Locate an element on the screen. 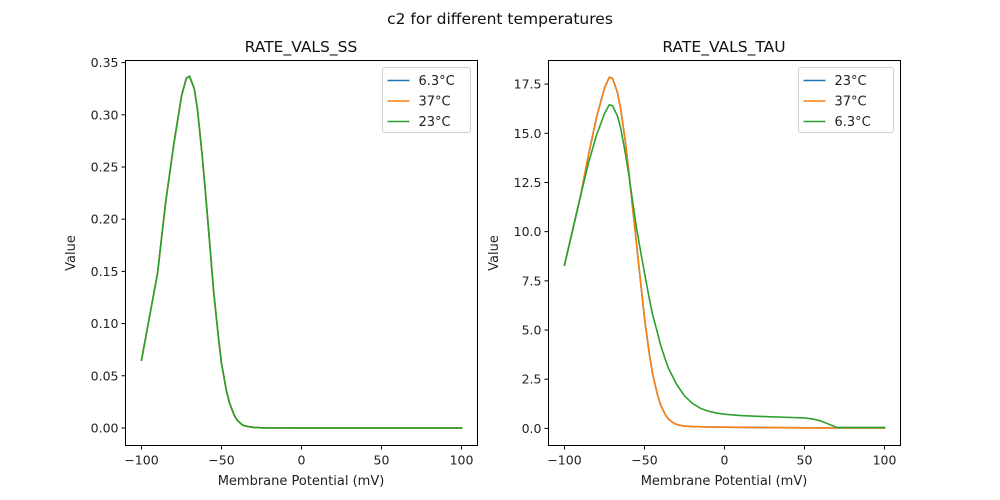  y-tick-label: 12.5 is located at coordinates (528, 182).